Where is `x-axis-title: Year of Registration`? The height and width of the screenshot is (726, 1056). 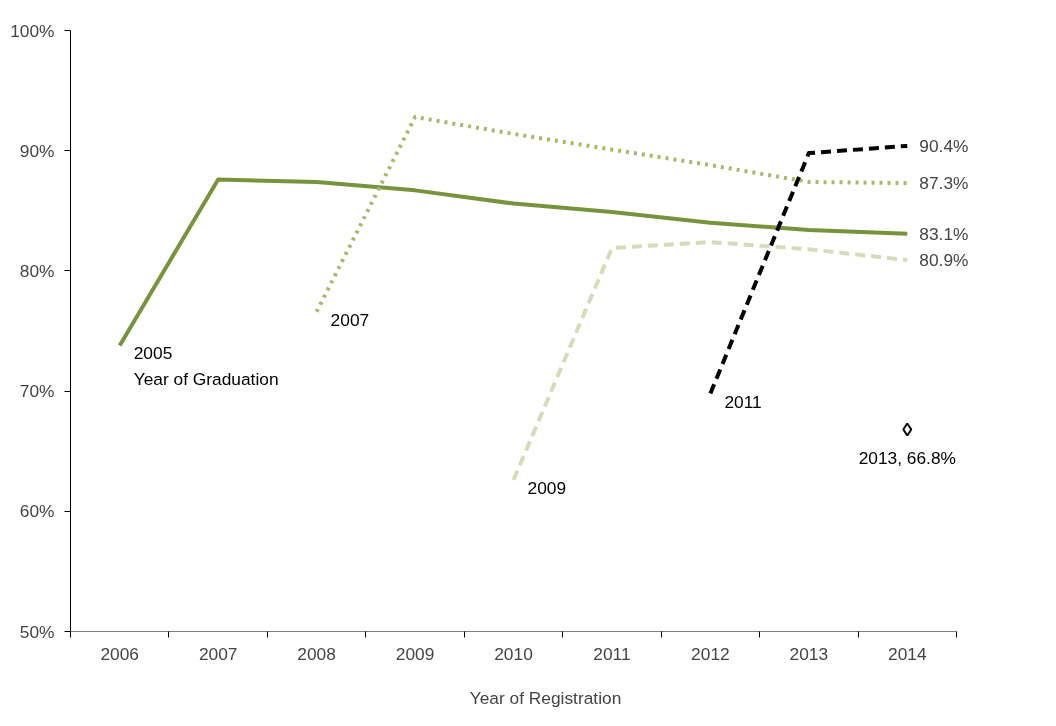
x-axis-title: Year of Registration is located at coordinates (545, 697).